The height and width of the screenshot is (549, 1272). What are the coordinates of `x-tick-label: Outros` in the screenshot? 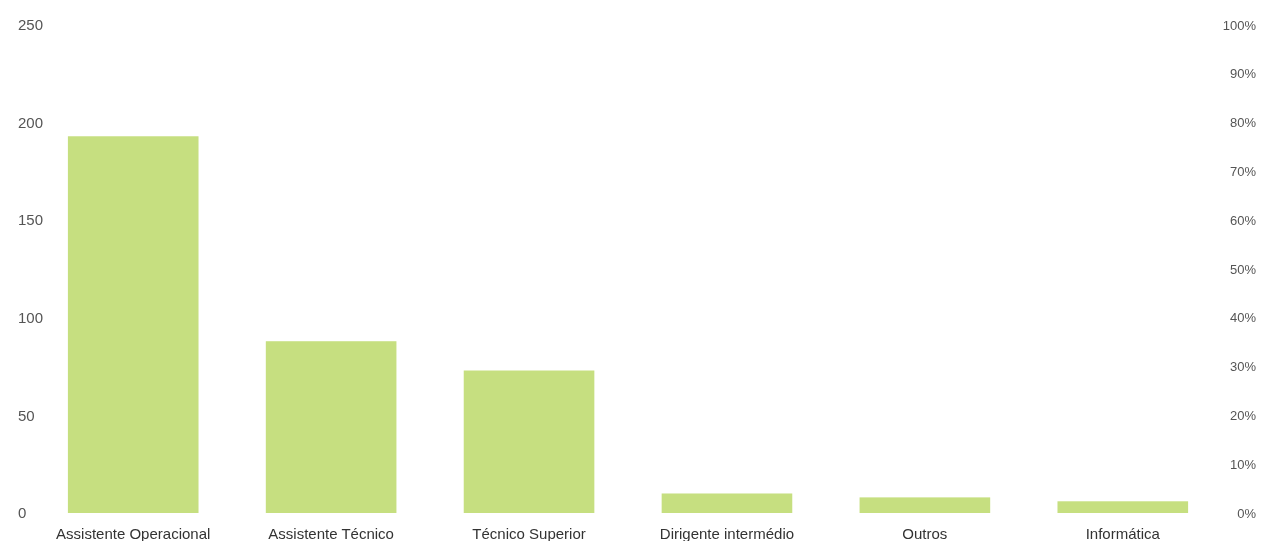 It's located at (925, 533).